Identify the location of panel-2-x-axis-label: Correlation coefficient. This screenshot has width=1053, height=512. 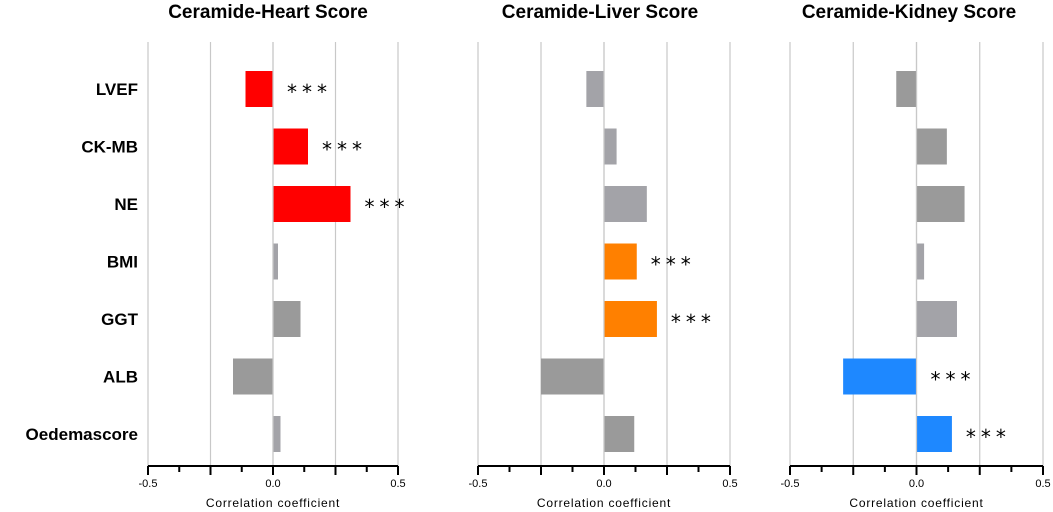
(604, 503).